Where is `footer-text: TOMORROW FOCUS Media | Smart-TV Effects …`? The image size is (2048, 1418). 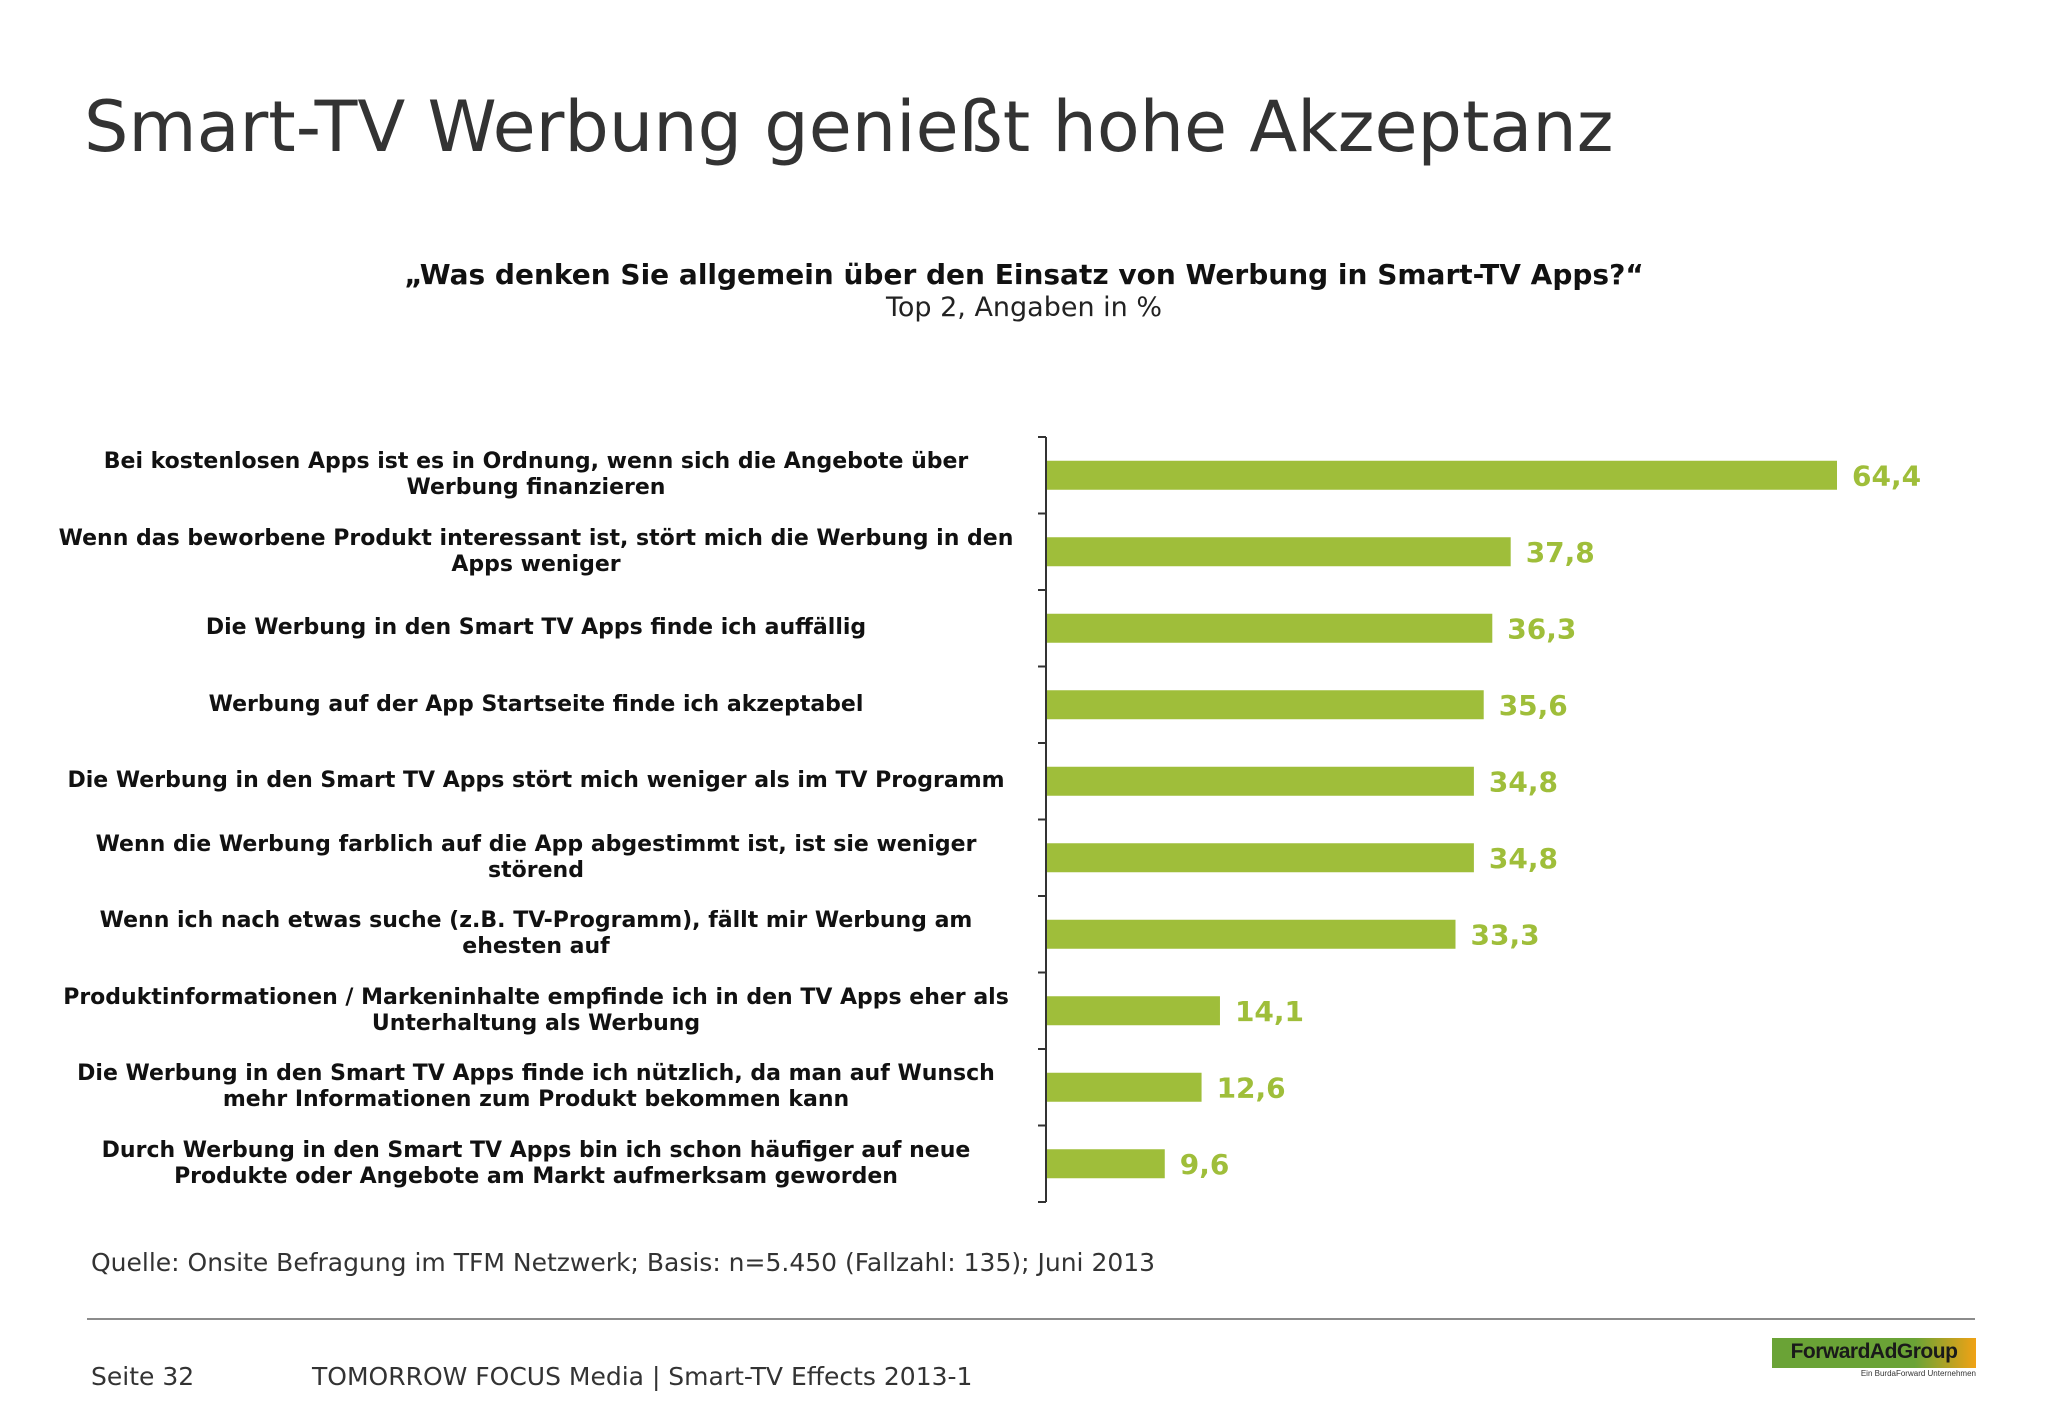 footer-text: TOMORROW FOCUS Media | Smart-TV Effects … is located at coordinates (642, 1376).